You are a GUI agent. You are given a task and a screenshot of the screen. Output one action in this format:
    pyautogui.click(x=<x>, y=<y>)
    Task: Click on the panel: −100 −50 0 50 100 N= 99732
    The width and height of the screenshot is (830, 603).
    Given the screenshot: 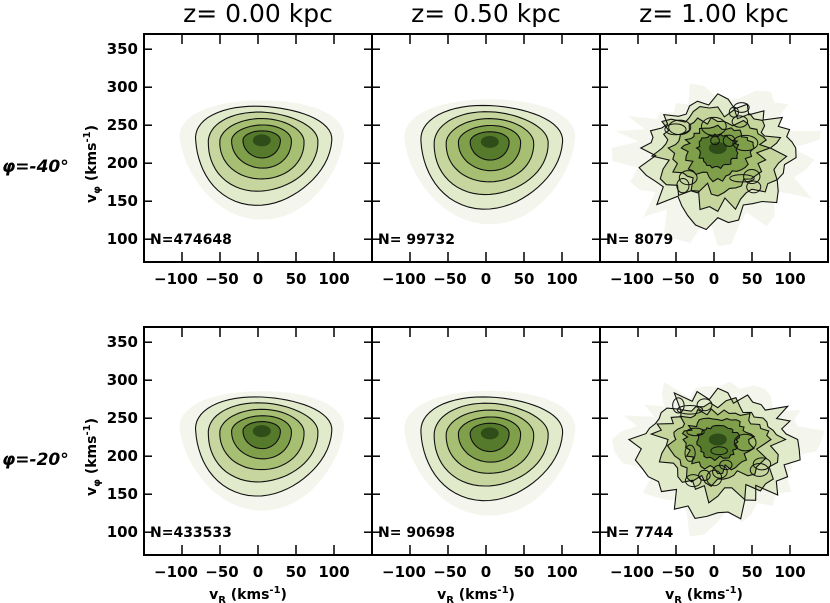 What is the action you would take?
    pyautogui.click(x=486, y=160)
    